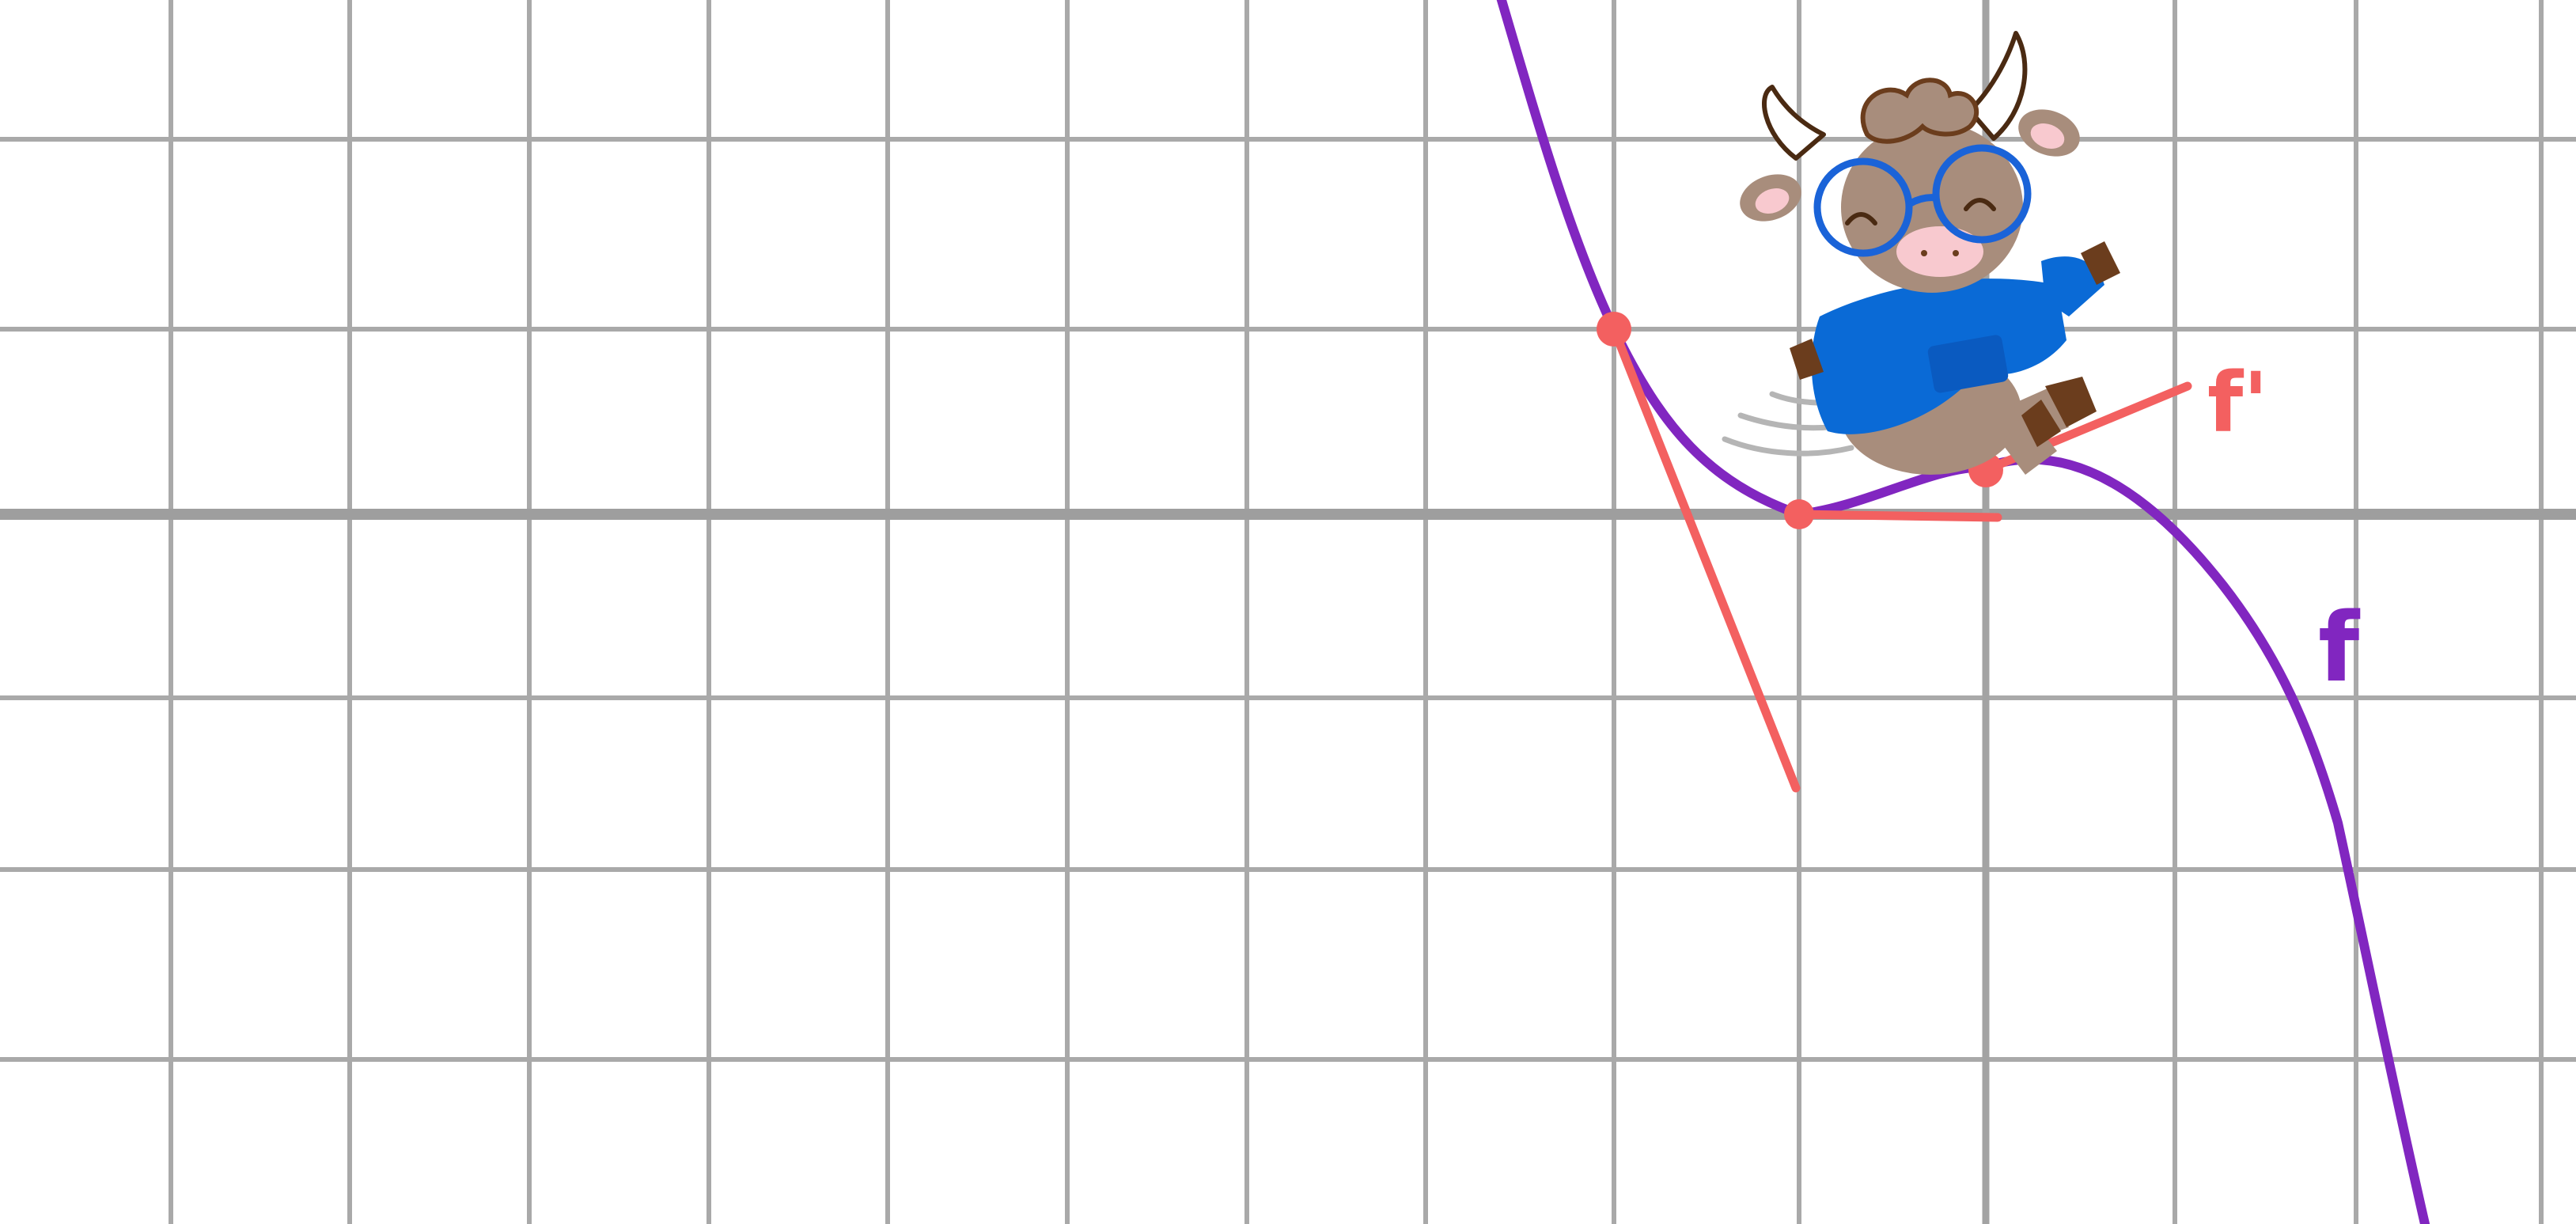  Describe the element at coordinates (1968, 364) in the screenshot. I see `shirt-patch` at that location.